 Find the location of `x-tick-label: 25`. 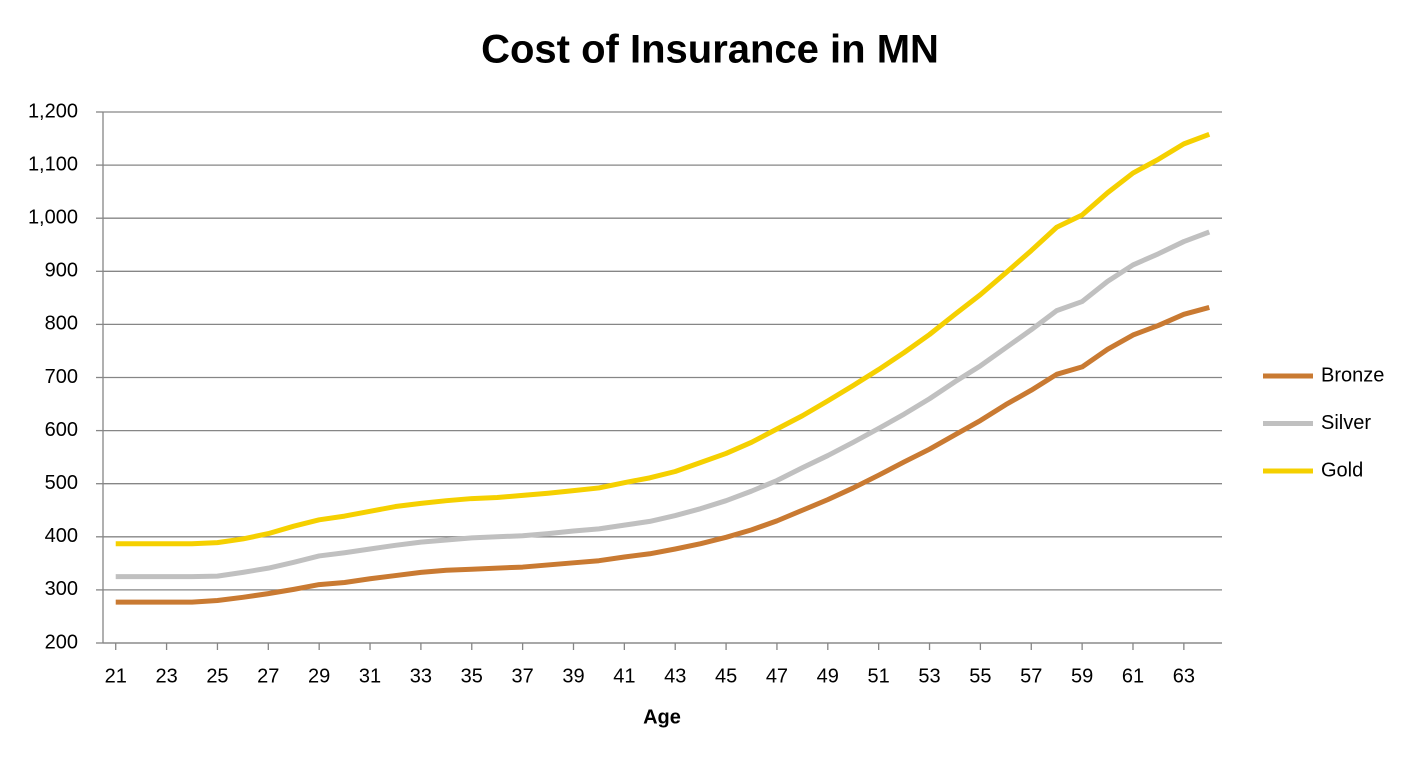

x-tick-label: 25 is located at coordinates (217, 676).